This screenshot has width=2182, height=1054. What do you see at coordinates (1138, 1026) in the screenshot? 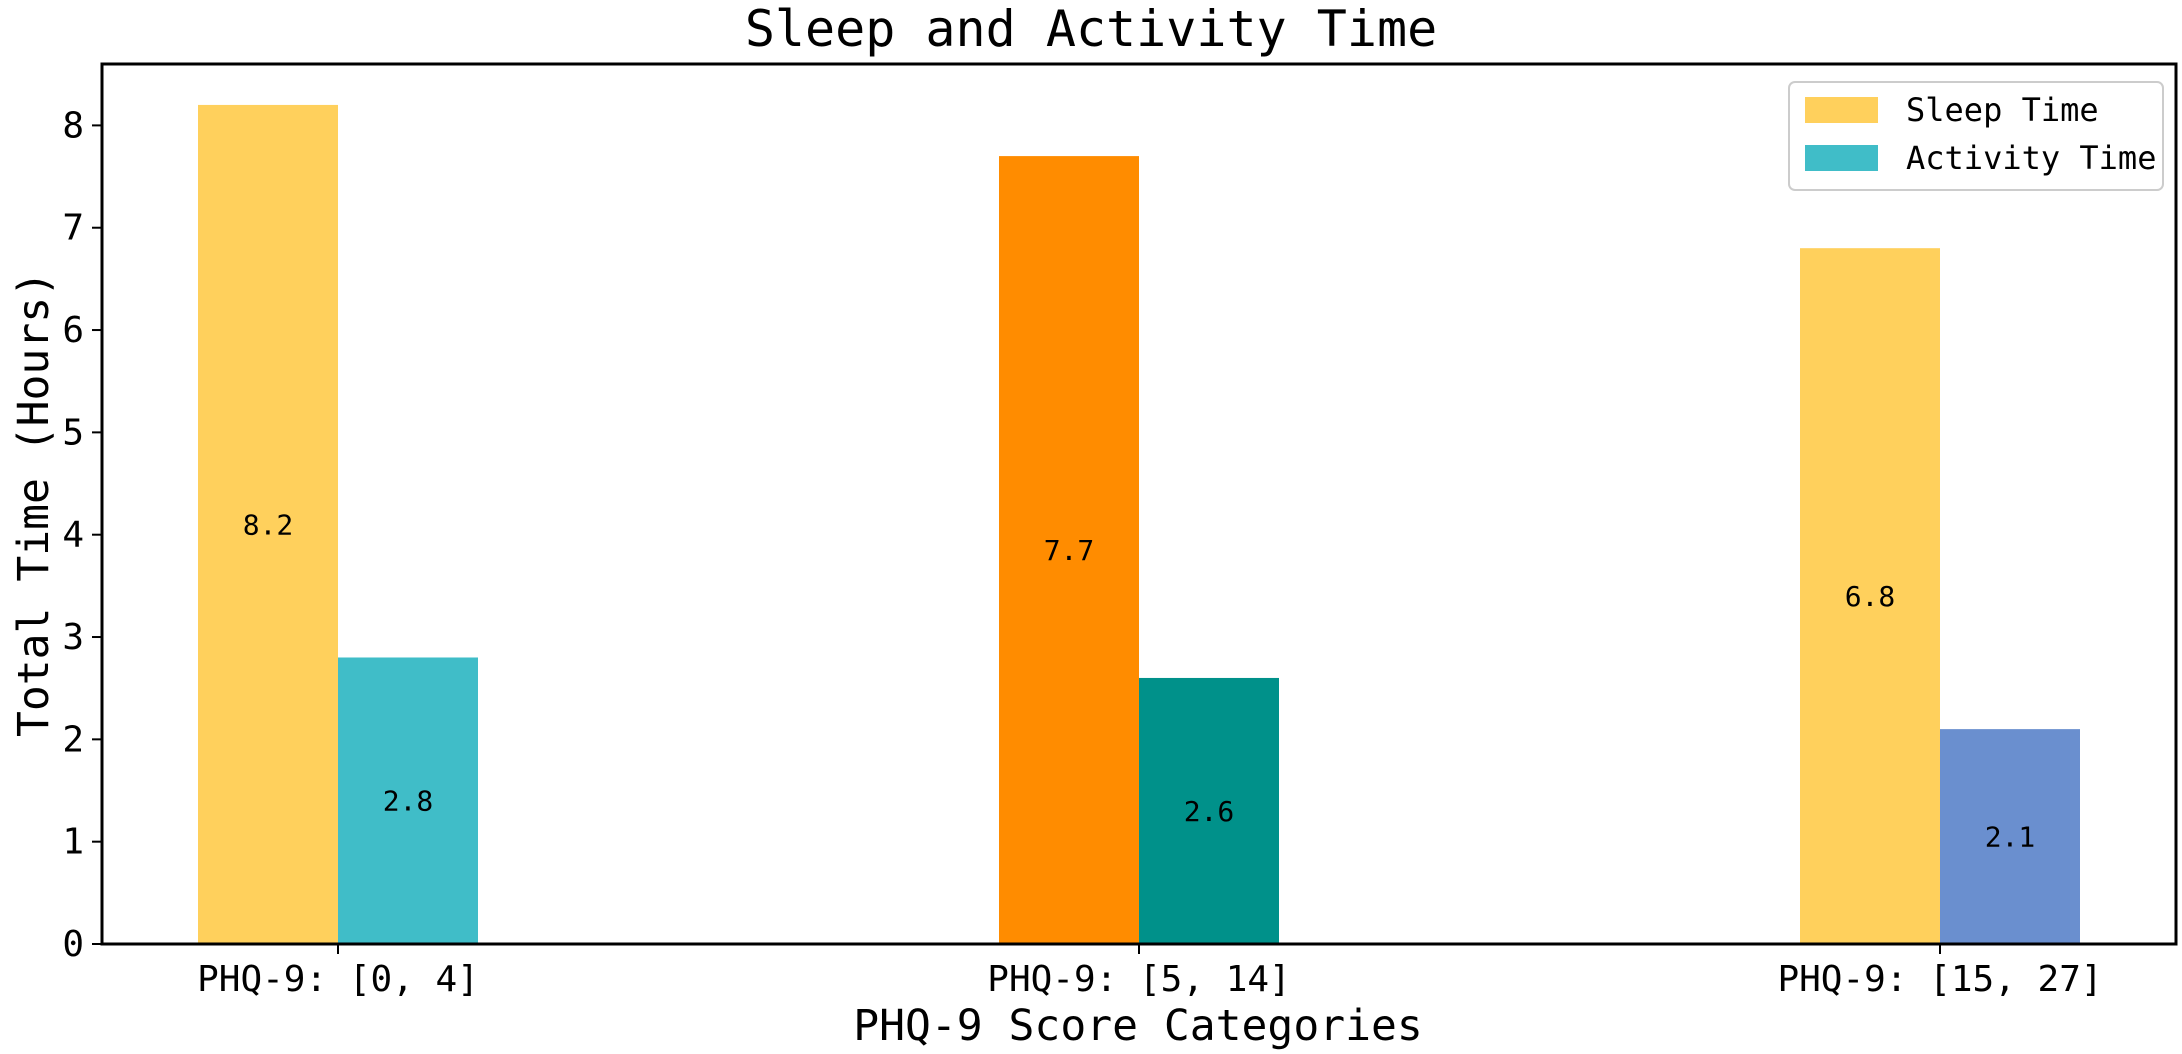
I see `x-axis-label: PHQ-9 Score Categories` at bounding box center [1138, 1026].